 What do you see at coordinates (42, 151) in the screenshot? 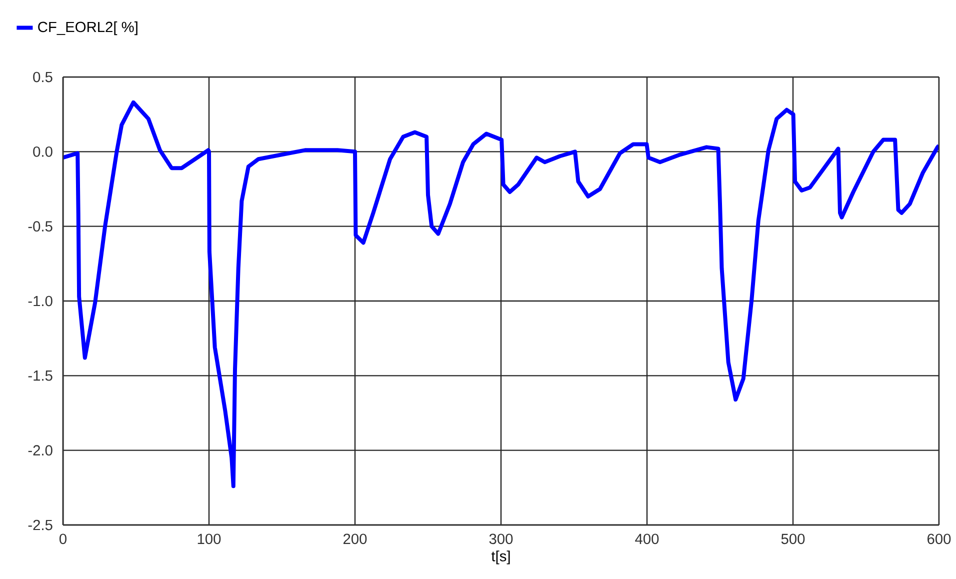
I see `y-tick-label: 0.0` at bounding box center [42, 151].